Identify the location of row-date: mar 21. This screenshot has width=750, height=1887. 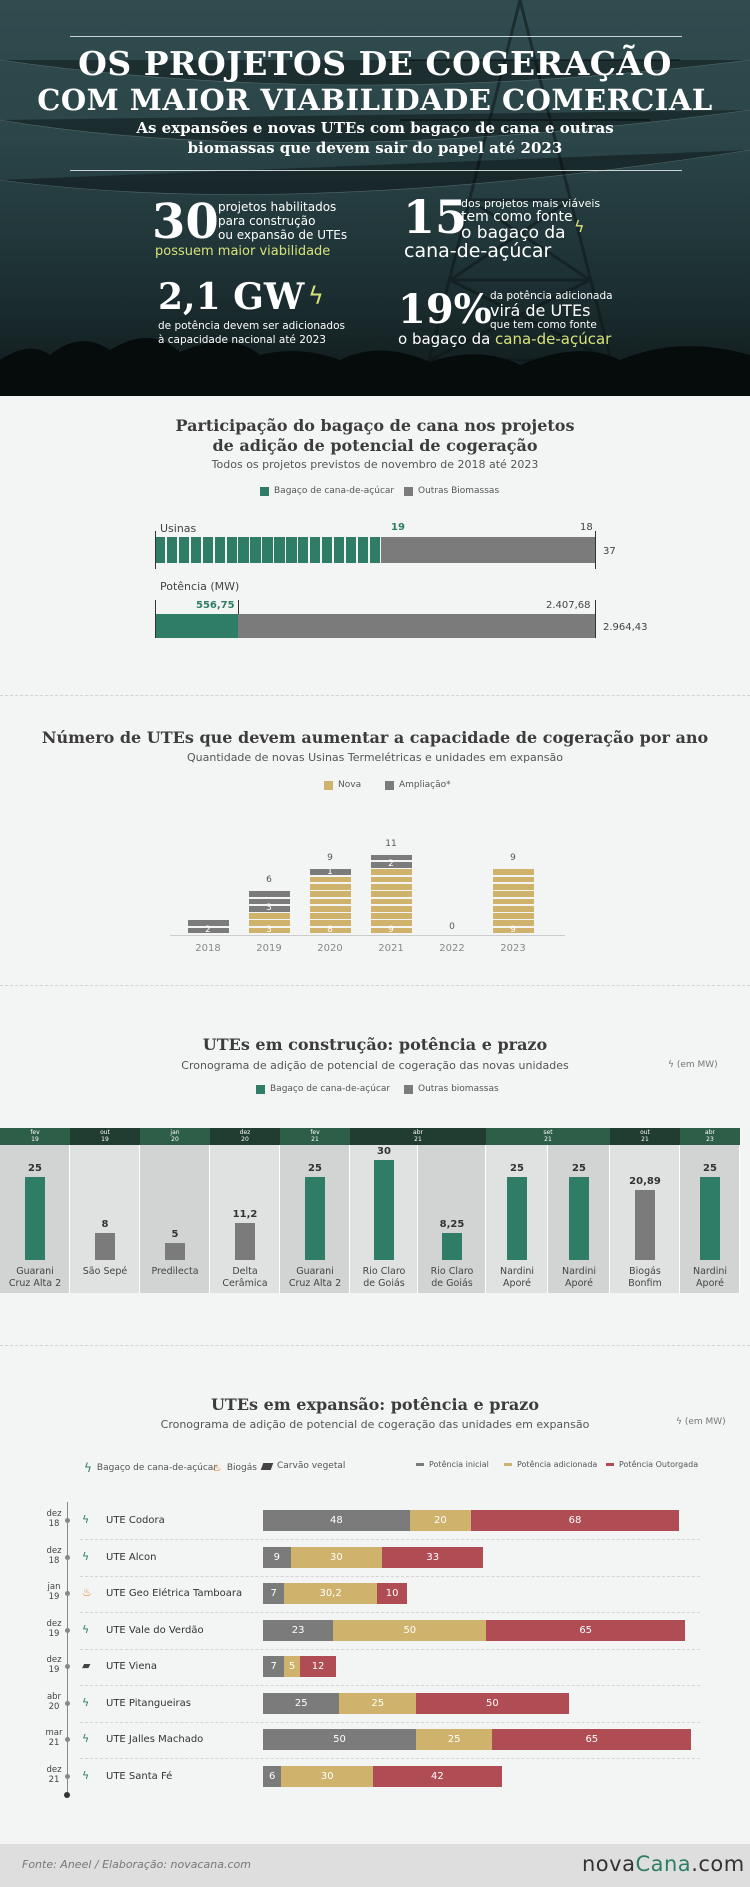
(54, 1738).